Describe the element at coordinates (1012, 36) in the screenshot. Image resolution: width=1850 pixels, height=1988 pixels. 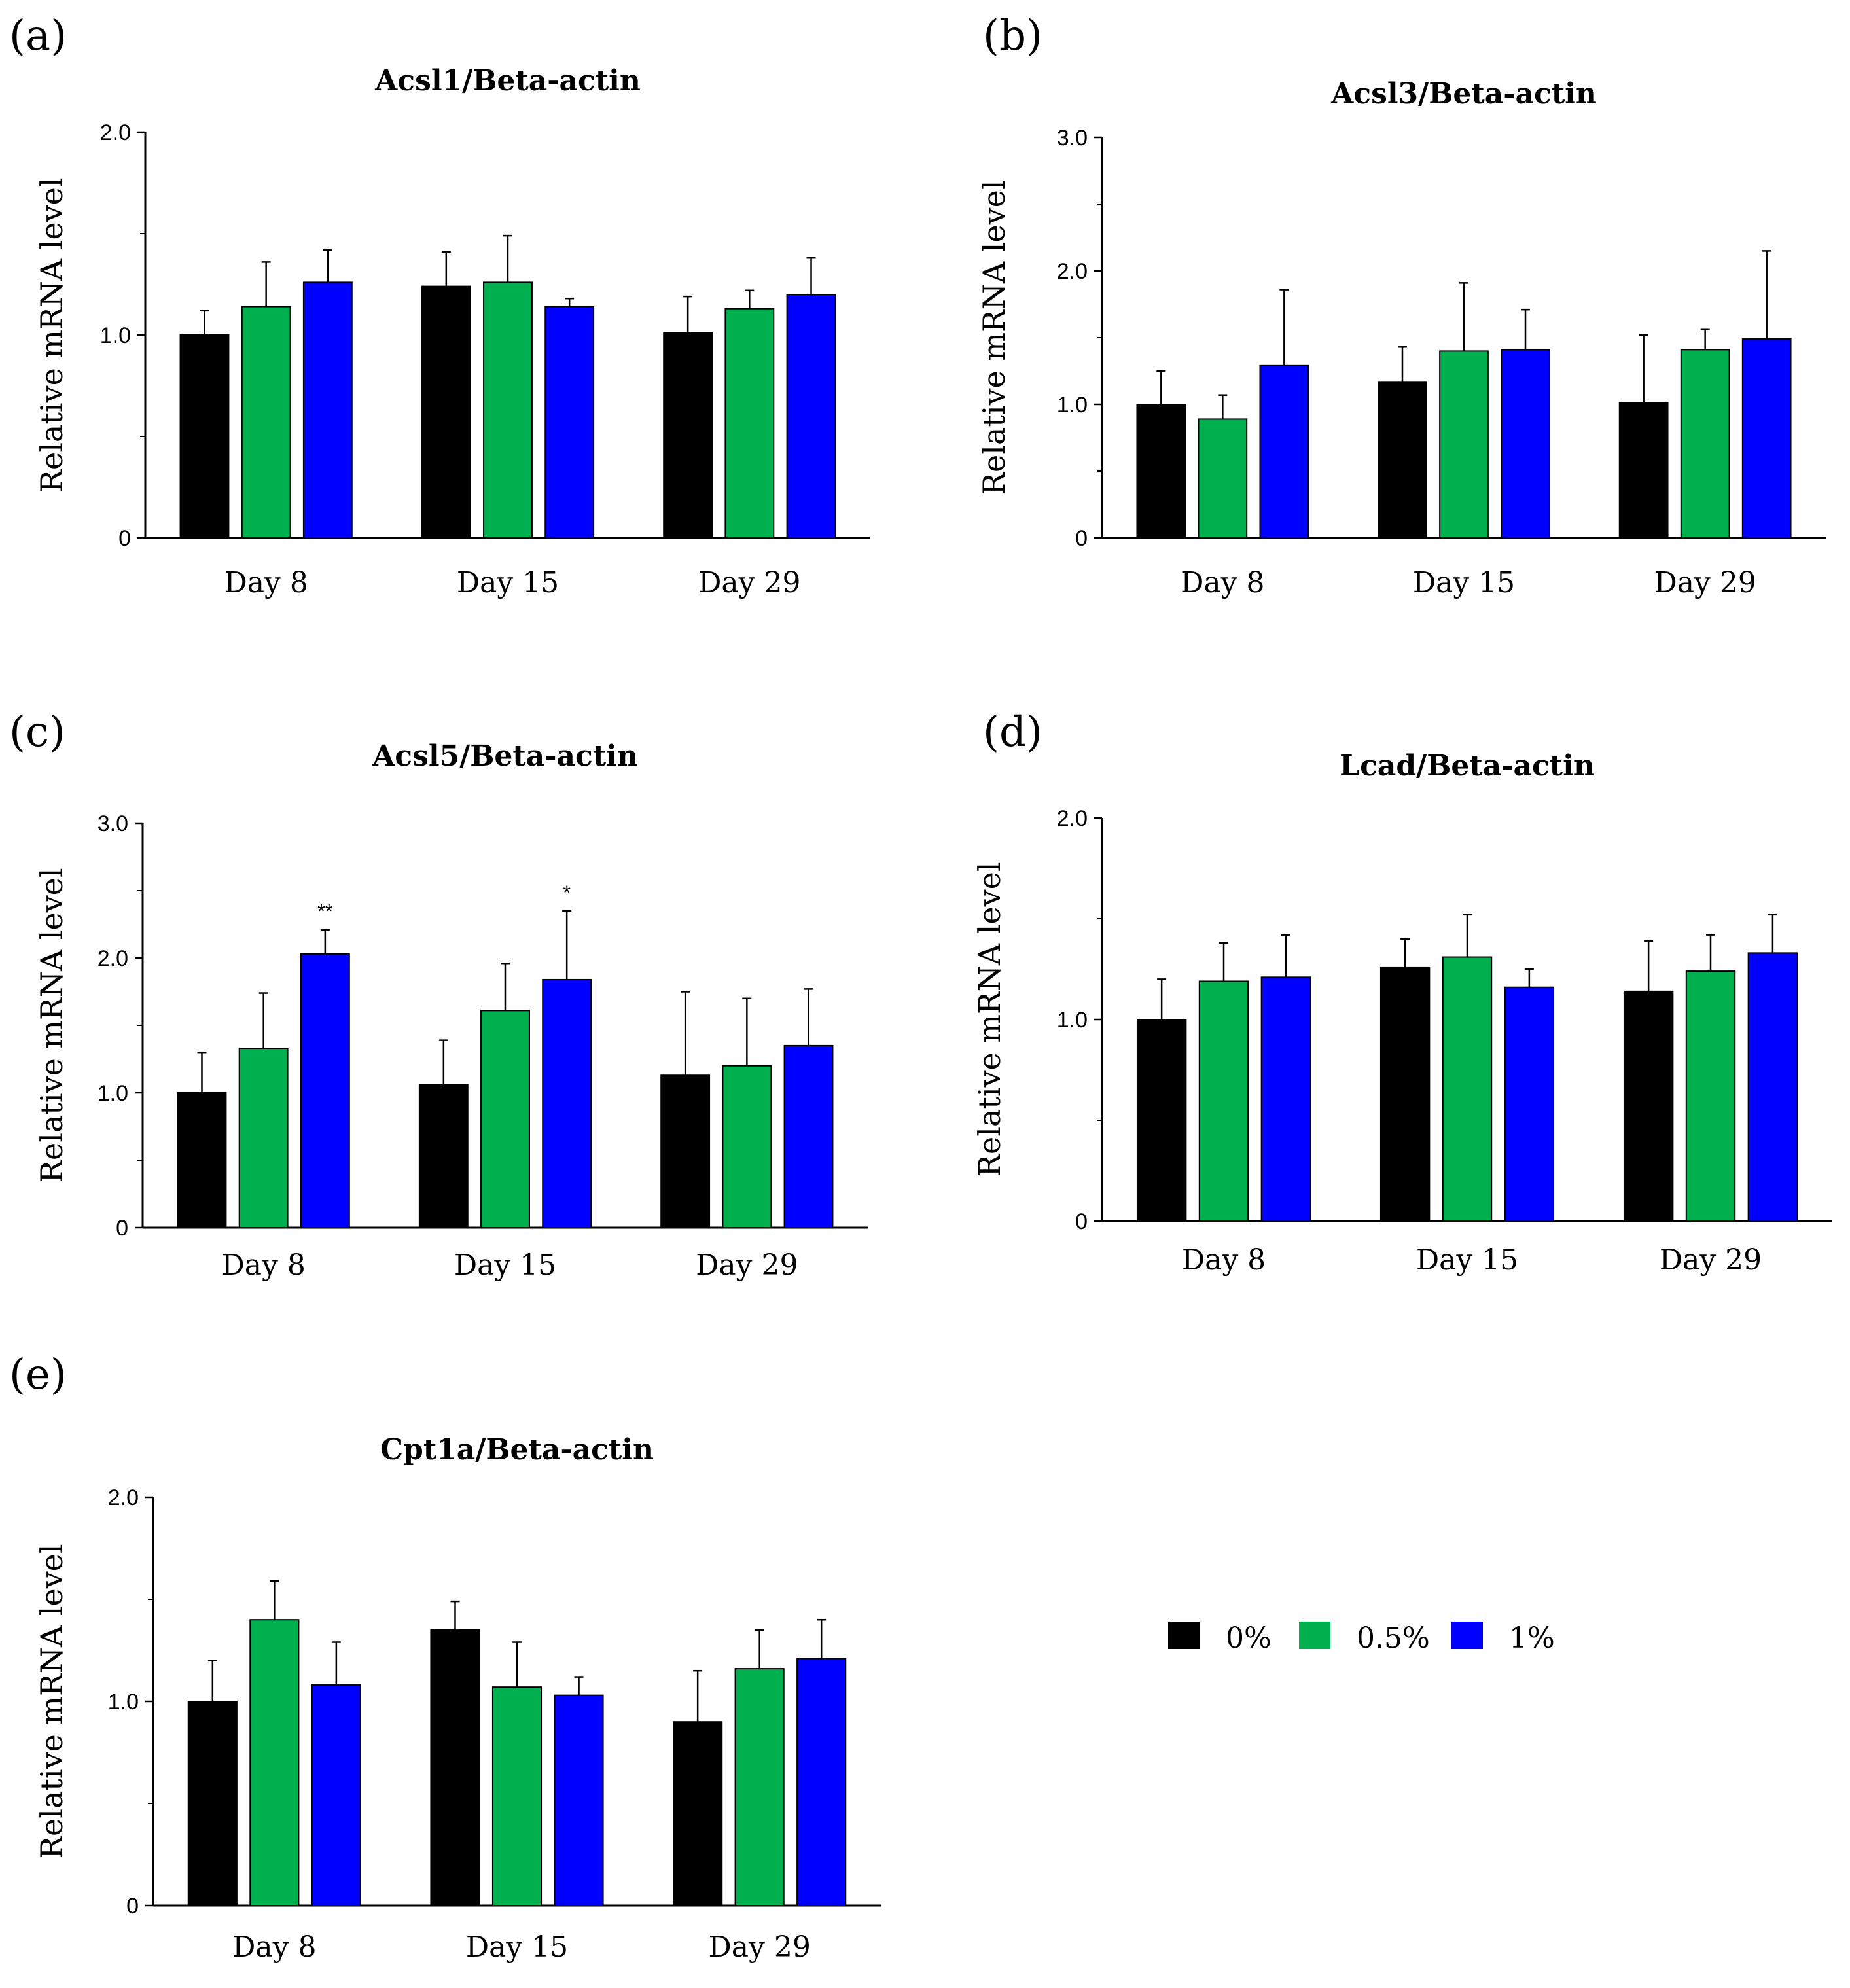
I see `panel-label: (b)` at that location.